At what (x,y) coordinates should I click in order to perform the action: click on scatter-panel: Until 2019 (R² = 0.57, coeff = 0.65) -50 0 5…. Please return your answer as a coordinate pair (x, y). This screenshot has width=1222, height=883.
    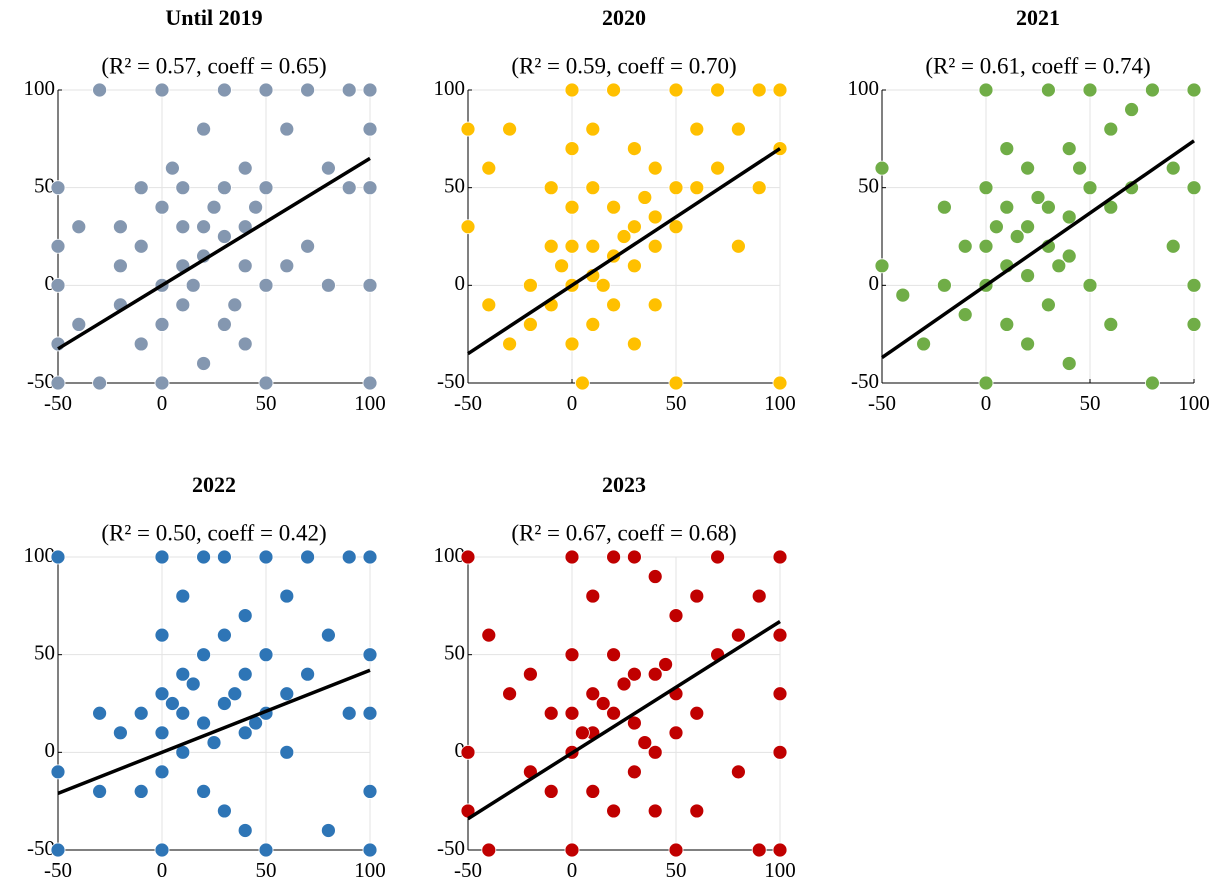
    Looking at the image, I should click on (205, 210).